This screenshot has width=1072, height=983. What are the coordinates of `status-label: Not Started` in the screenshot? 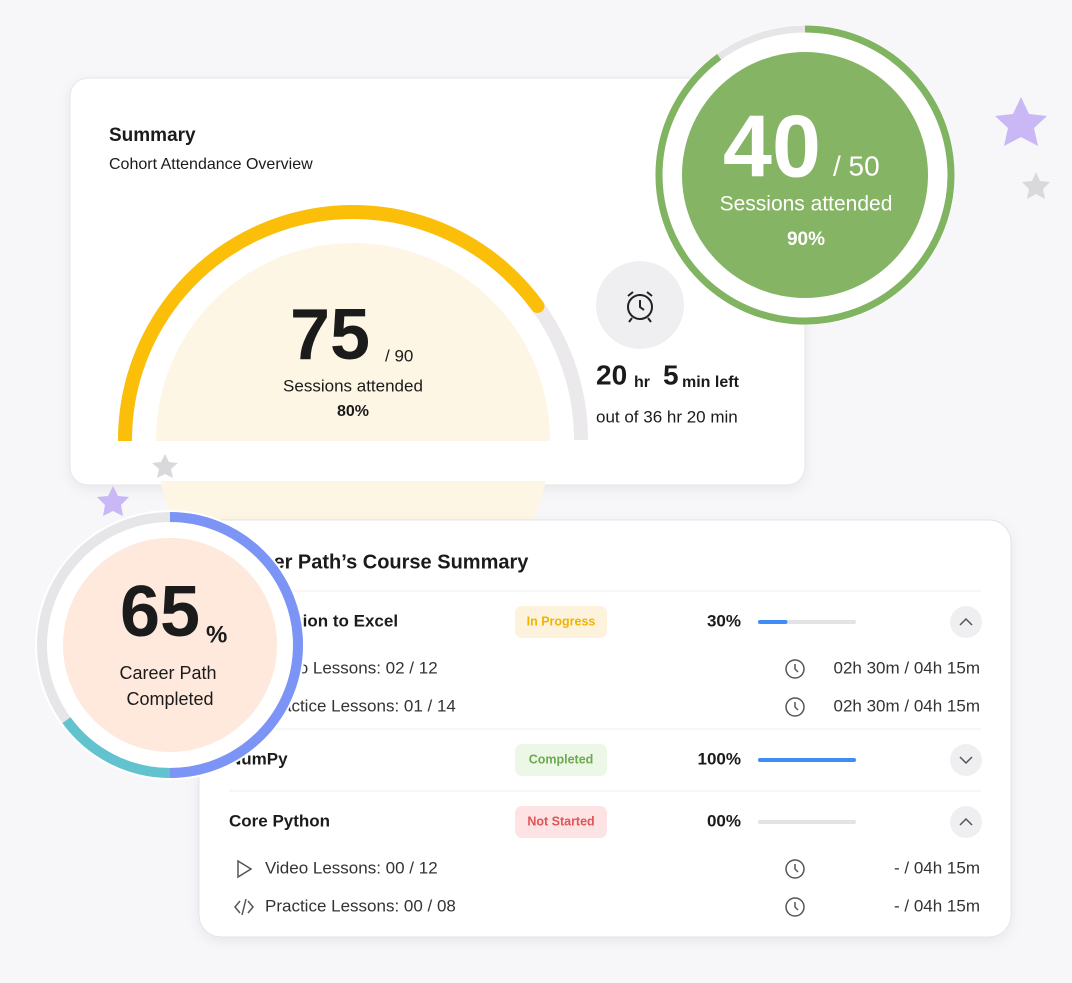 It's located at (560, 821).